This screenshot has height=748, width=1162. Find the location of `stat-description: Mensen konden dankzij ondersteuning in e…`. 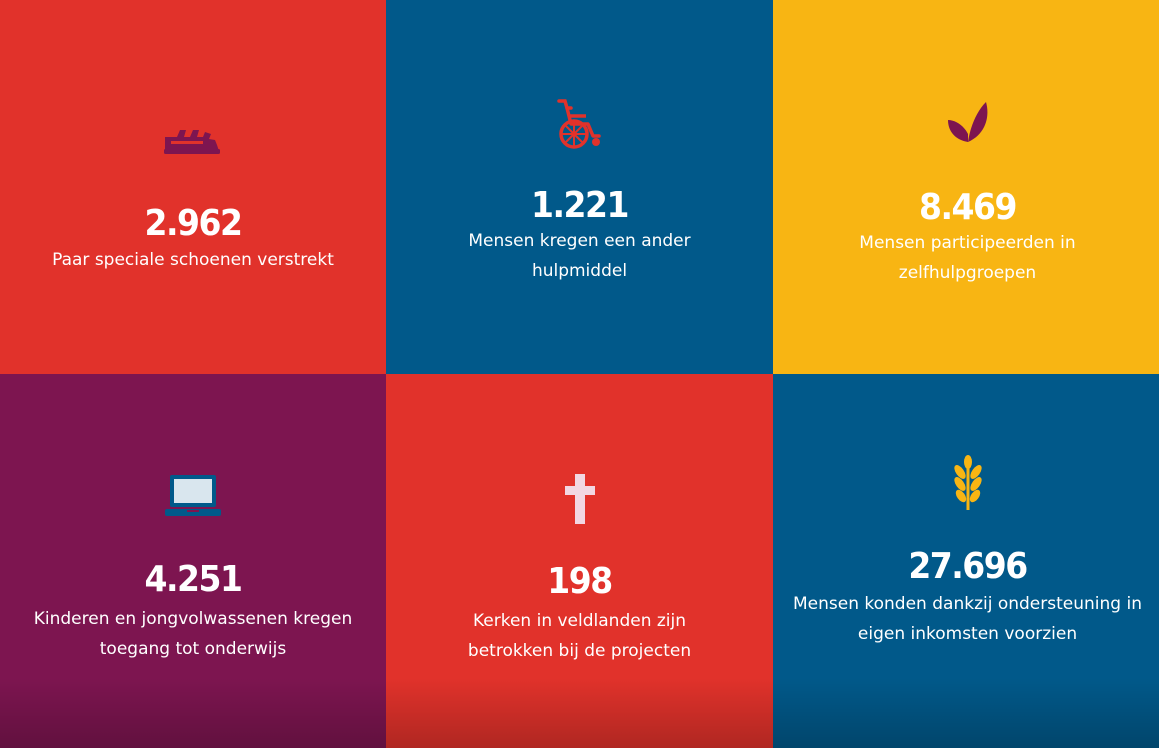

stat-description: Mensen konden dankzij ondersteuning in e… is located at coordinates (967, 619).